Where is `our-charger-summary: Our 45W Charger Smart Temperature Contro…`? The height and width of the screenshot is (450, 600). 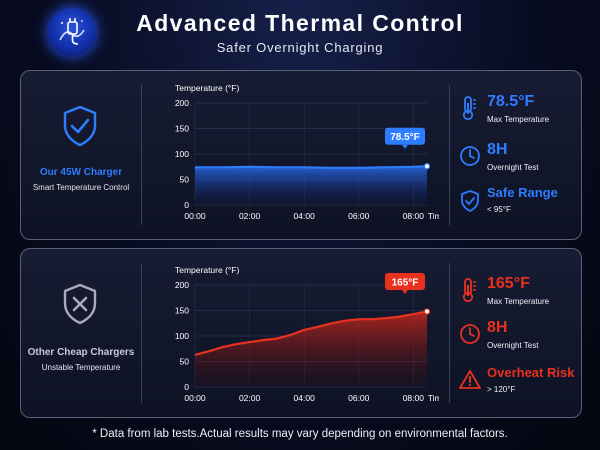
our-charger-summary: Our 45W Charger Smart Temperature Contro… is located at coordinates (81, 155).